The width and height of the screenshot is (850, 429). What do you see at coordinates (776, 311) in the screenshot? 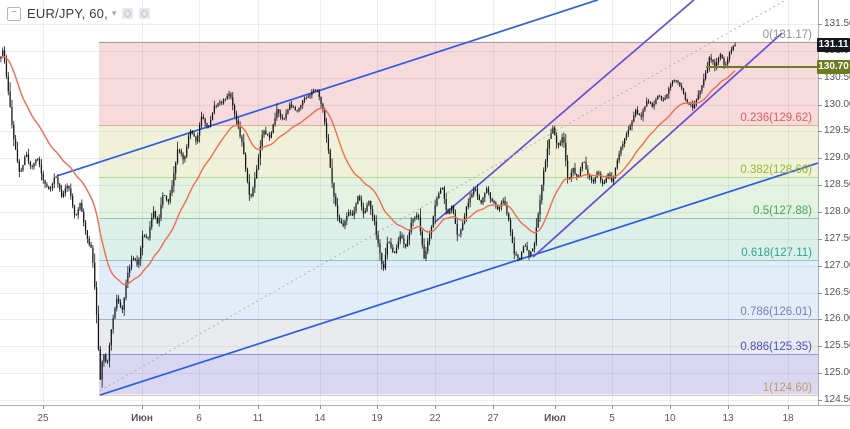
I see `fib-level-label-0_786: 0.786(126.01)` at bounding box center [776, 311].